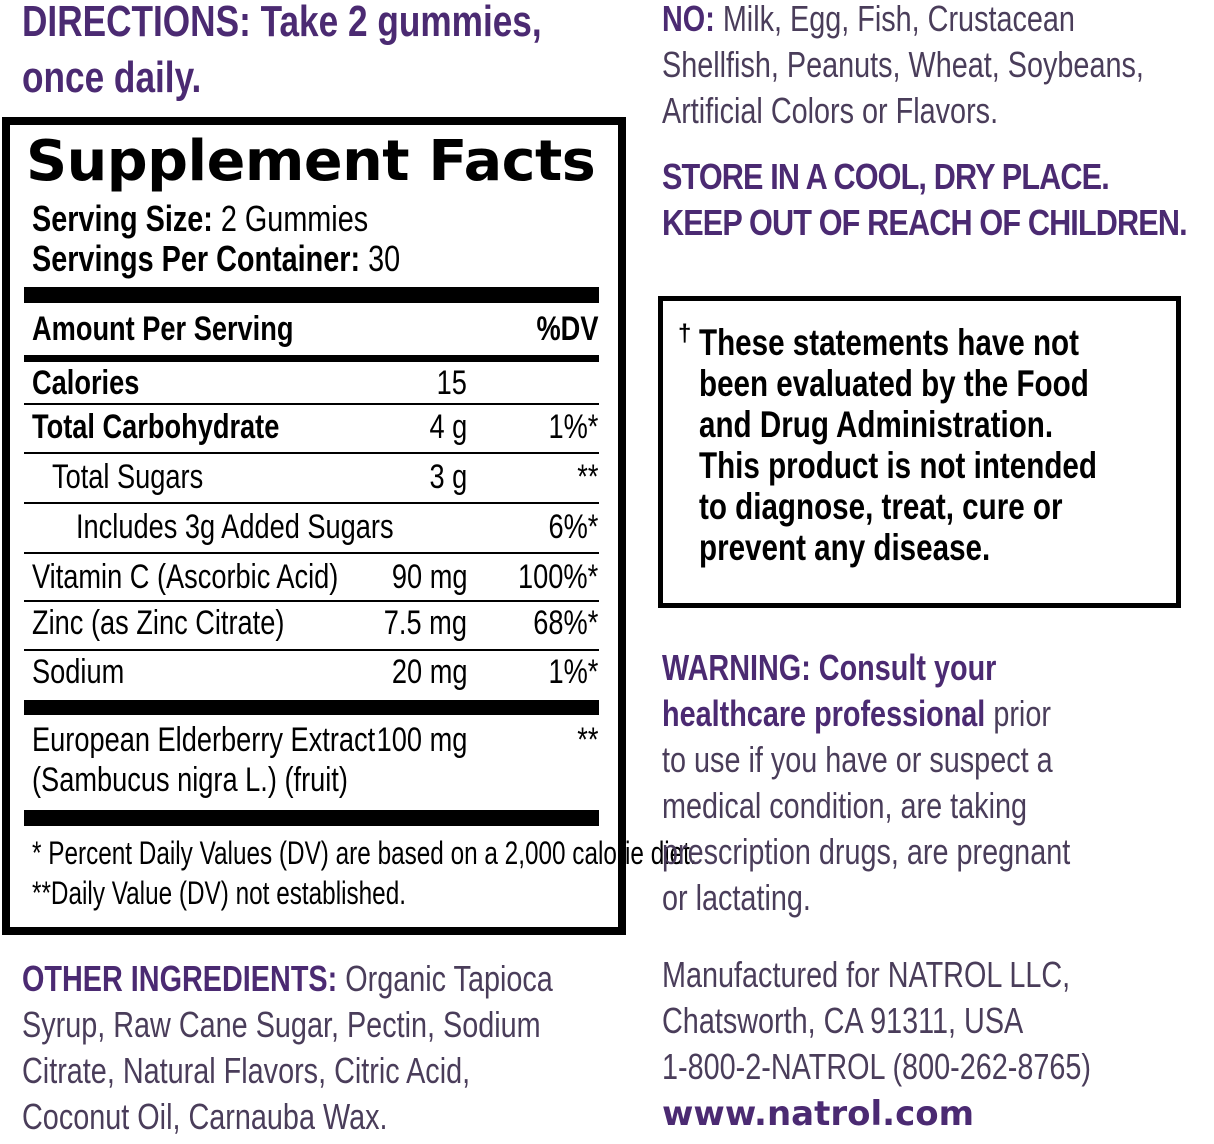 Image resolution: width=1214 pixels, height=1144 pixels. Describe the element at coordinates (876, 424) in the screenshot. I see `disclaimer-line: and Drug Administration.` at that location.